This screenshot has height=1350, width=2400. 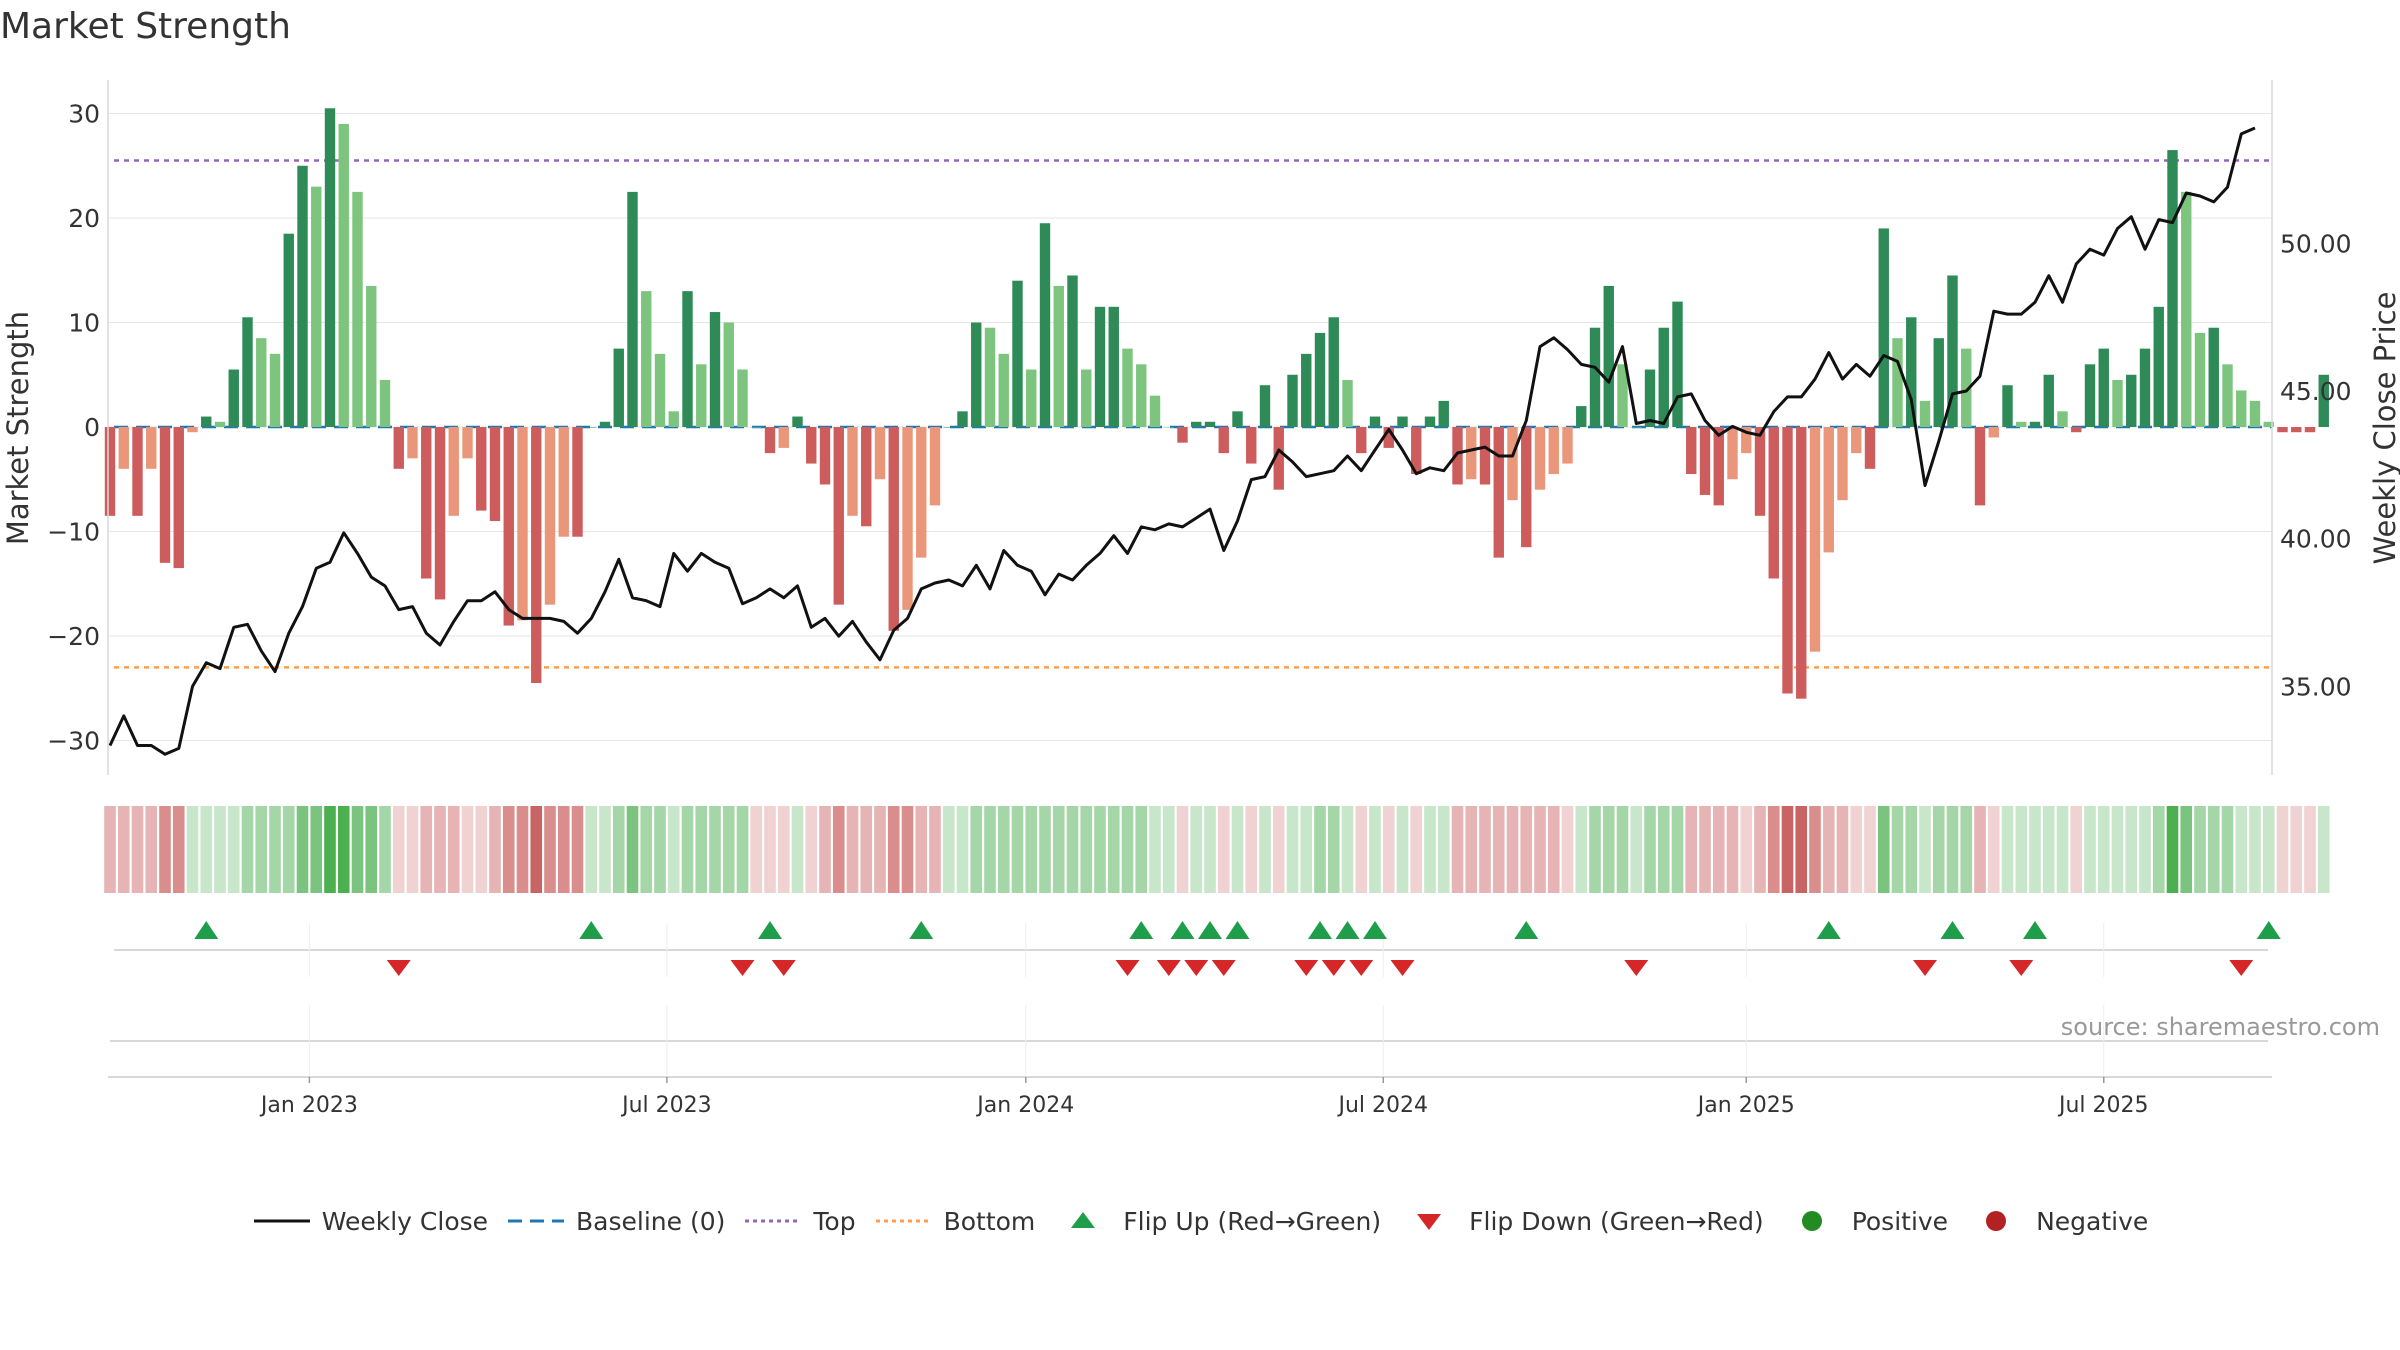 What do you see at coordinates (145, 26) in the screenshot?
I see `chart-title: Market Strength` at bounding box center [145, 26].